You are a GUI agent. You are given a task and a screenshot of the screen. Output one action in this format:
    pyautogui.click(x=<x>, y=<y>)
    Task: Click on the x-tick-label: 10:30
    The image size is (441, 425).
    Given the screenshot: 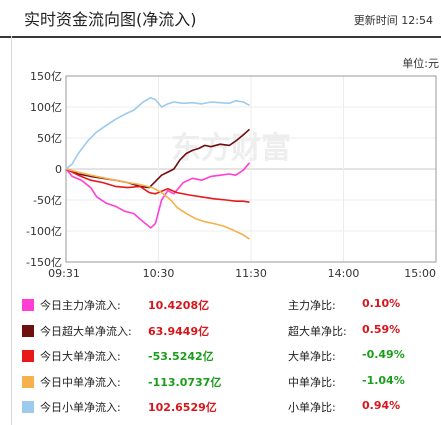 What is the action you would take?
    pyautogui.click(x=159, y=273)
    